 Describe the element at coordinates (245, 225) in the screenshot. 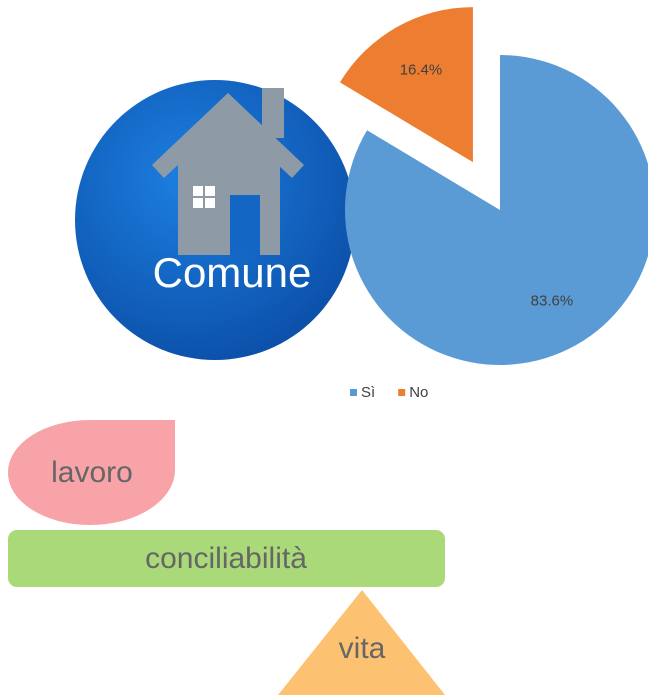

I see `door` at that location.